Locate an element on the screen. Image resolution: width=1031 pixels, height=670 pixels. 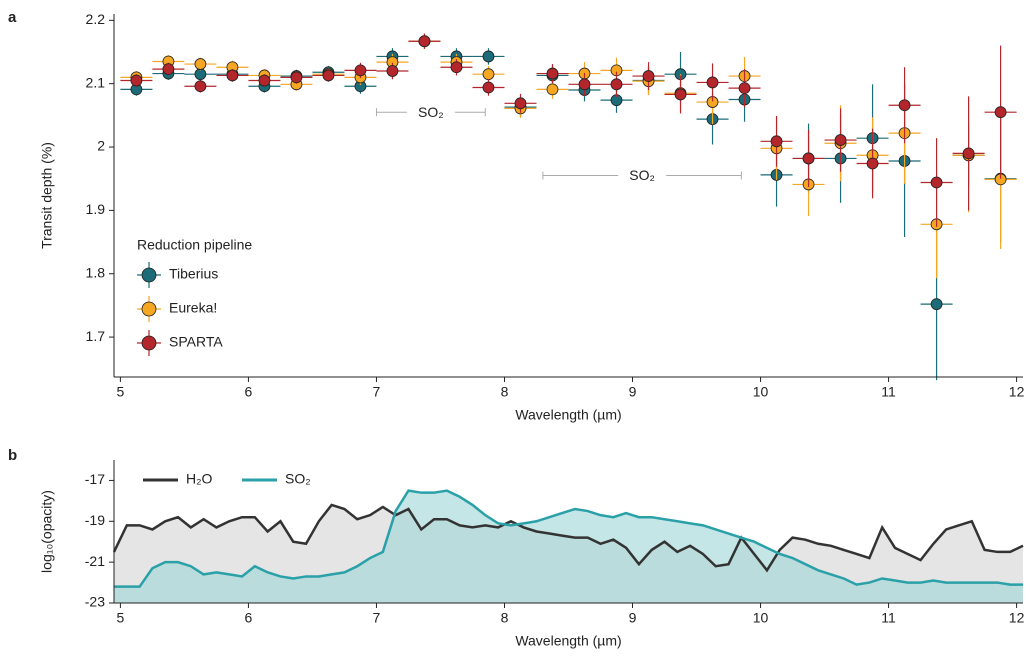
area-fill is located at coordinates (568, 546).